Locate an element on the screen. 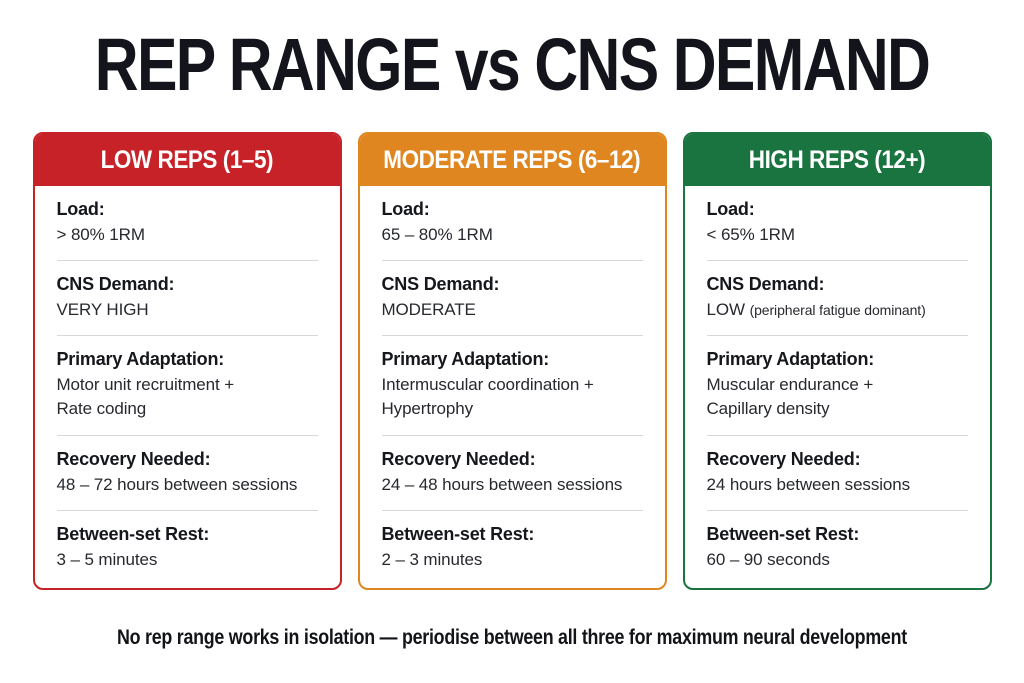 This screenshot has height=683, width=1024. card-header-high-reps: HIGH REPS (12+) is located at coordinates (837, 160).